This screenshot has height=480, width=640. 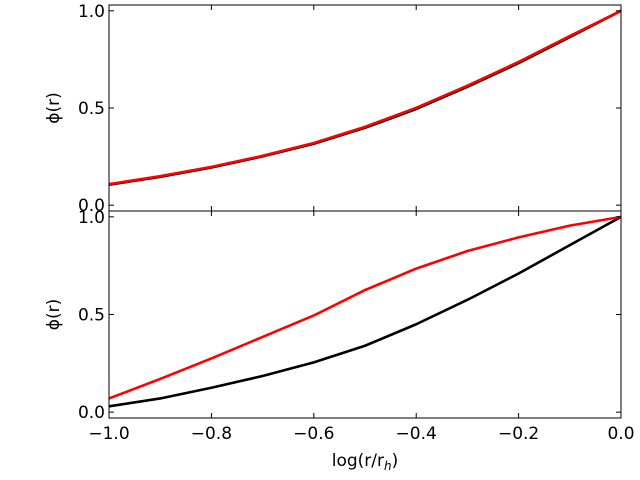 I want to click on bottom-x-tick-label: −0.2, so click(x=518, y=434).